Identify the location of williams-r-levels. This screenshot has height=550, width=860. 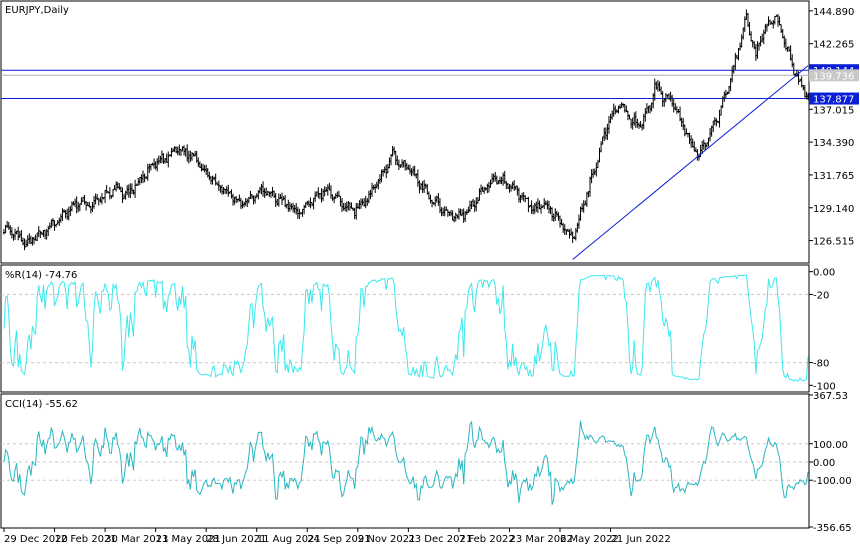
(405, 328).